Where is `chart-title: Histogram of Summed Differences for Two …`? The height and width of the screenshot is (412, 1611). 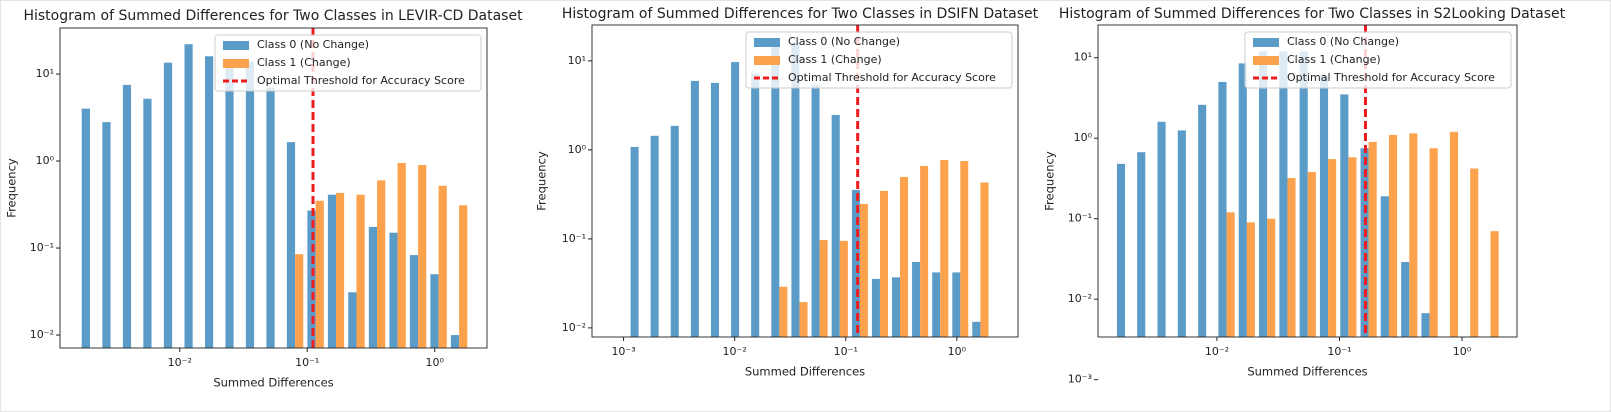 chart-title: Histogram of Summed Differences for Two … is located at coordinates (1312, 14).